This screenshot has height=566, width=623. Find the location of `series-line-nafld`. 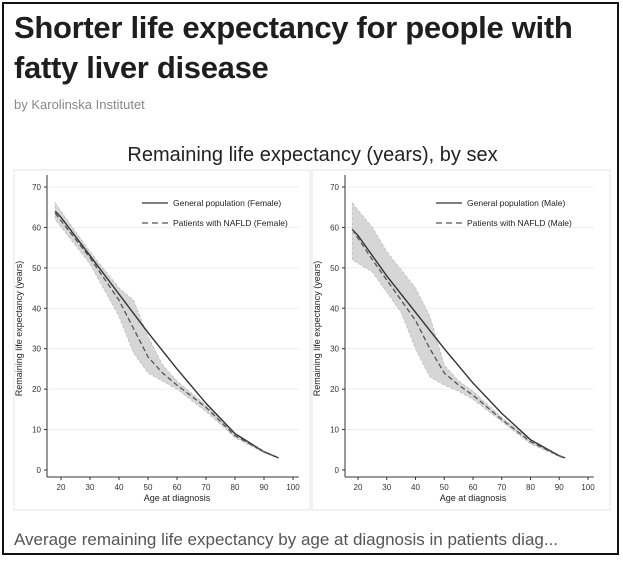

series-line-nafld is located at coordinates (458, 344).